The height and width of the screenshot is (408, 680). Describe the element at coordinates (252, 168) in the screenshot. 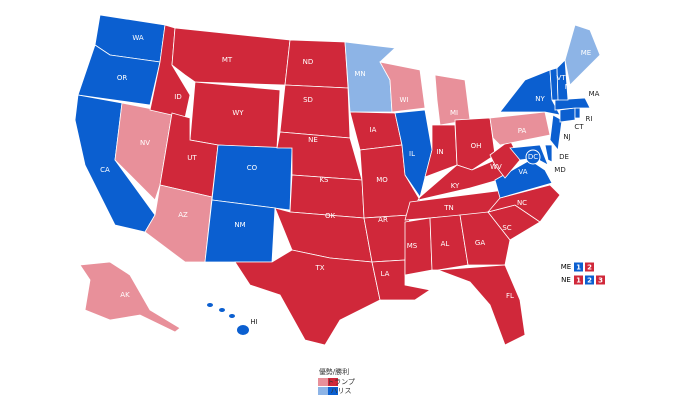

I see `state-label: CO` at that location.